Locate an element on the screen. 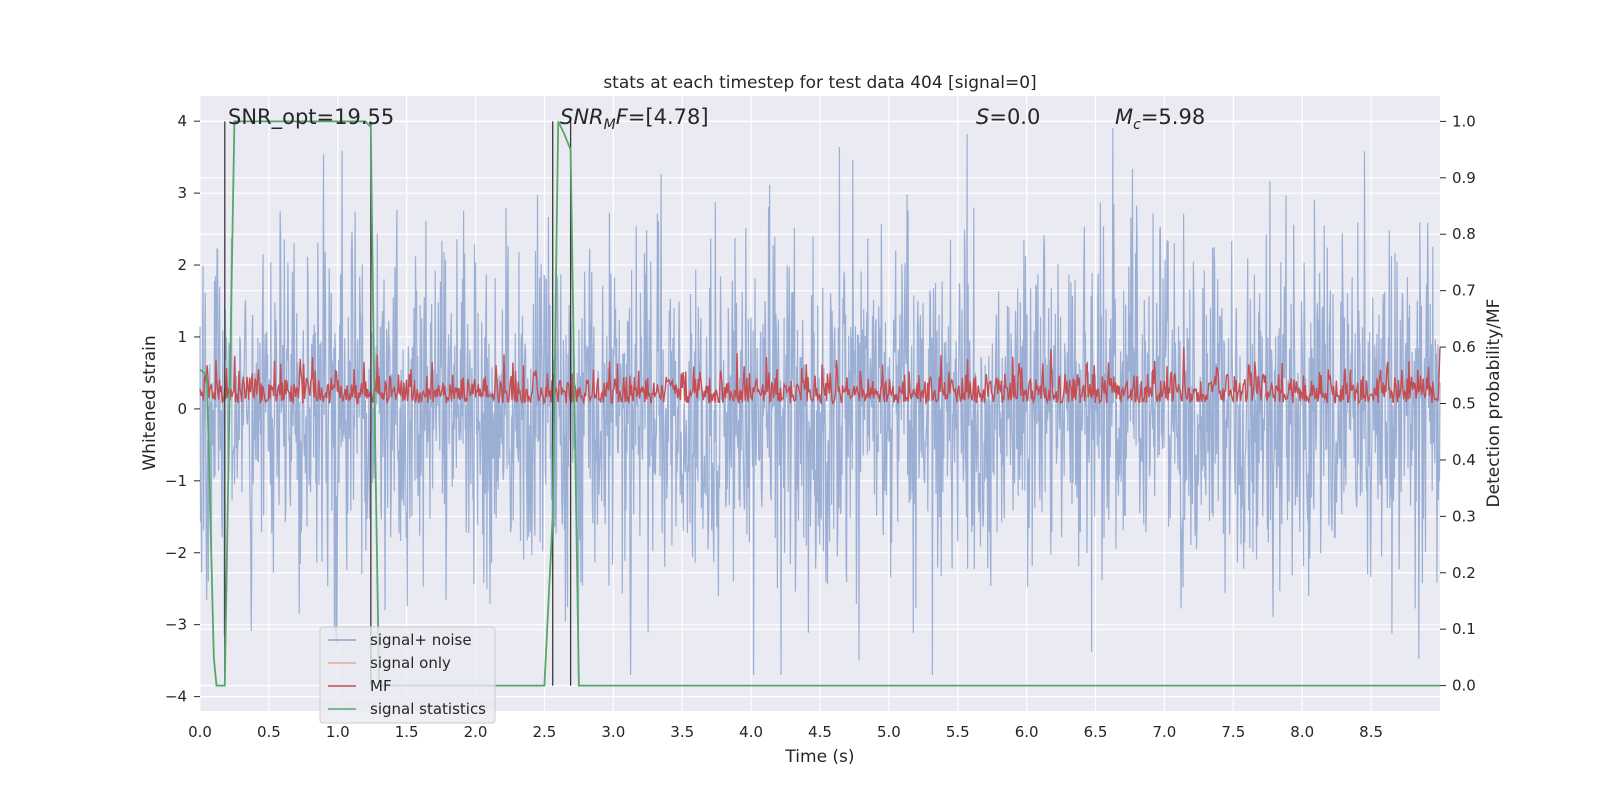 This screenshot has width=1600, height=800. x-tick-label: 3.5 is located at coordinates (682, 732).